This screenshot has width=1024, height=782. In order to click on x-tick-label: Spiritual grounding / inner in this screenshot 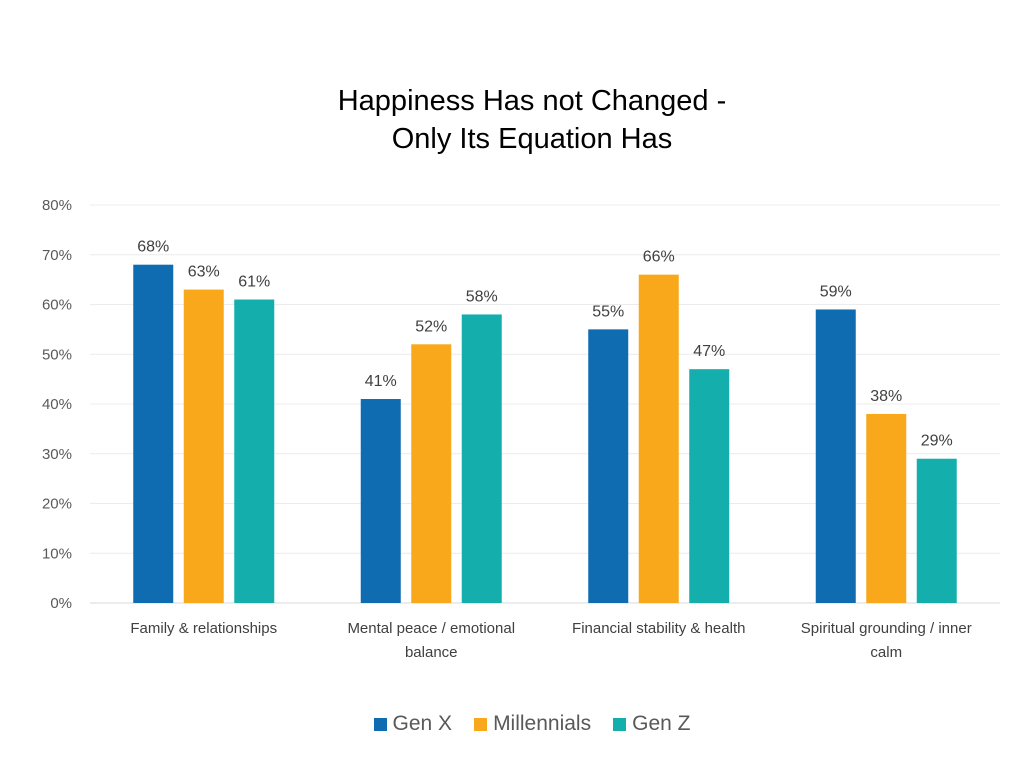, I will do `click(886, 628)`.